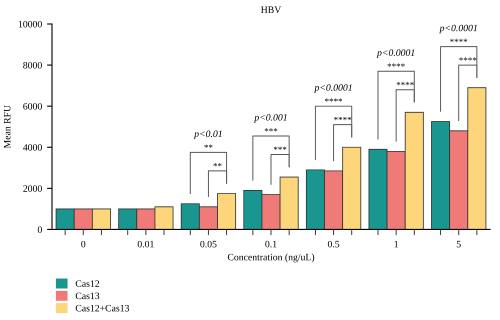  What do you see at coordinates (103, 308) in the screenshot?
I see `legend-label: Cas12+Cas13` at bounding box center [103, 308].